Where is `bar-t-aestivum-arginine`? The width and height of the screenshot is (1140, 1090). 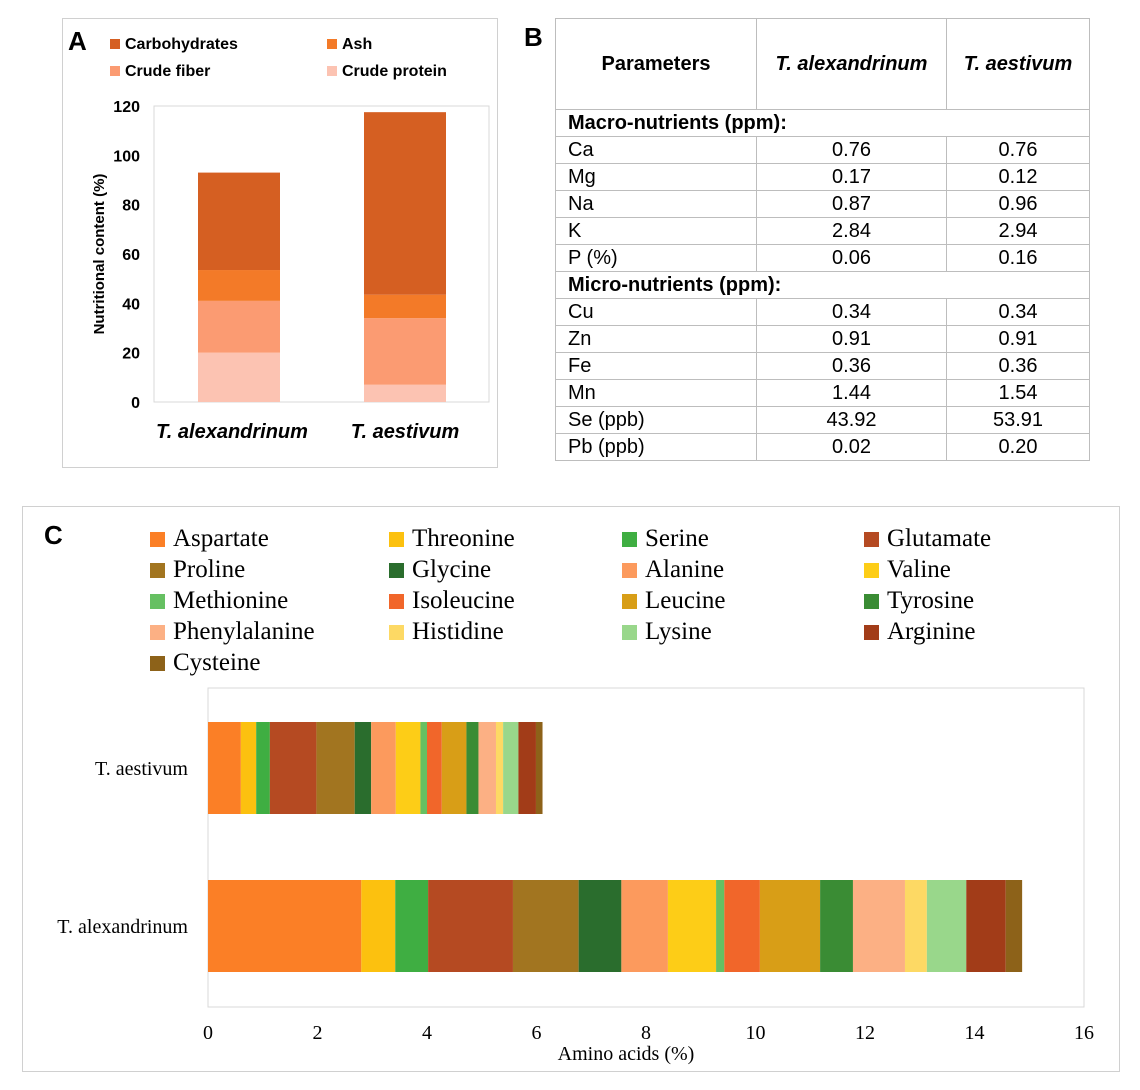
bar-t-aestivum-arginine is located at coordinates (527, 768).